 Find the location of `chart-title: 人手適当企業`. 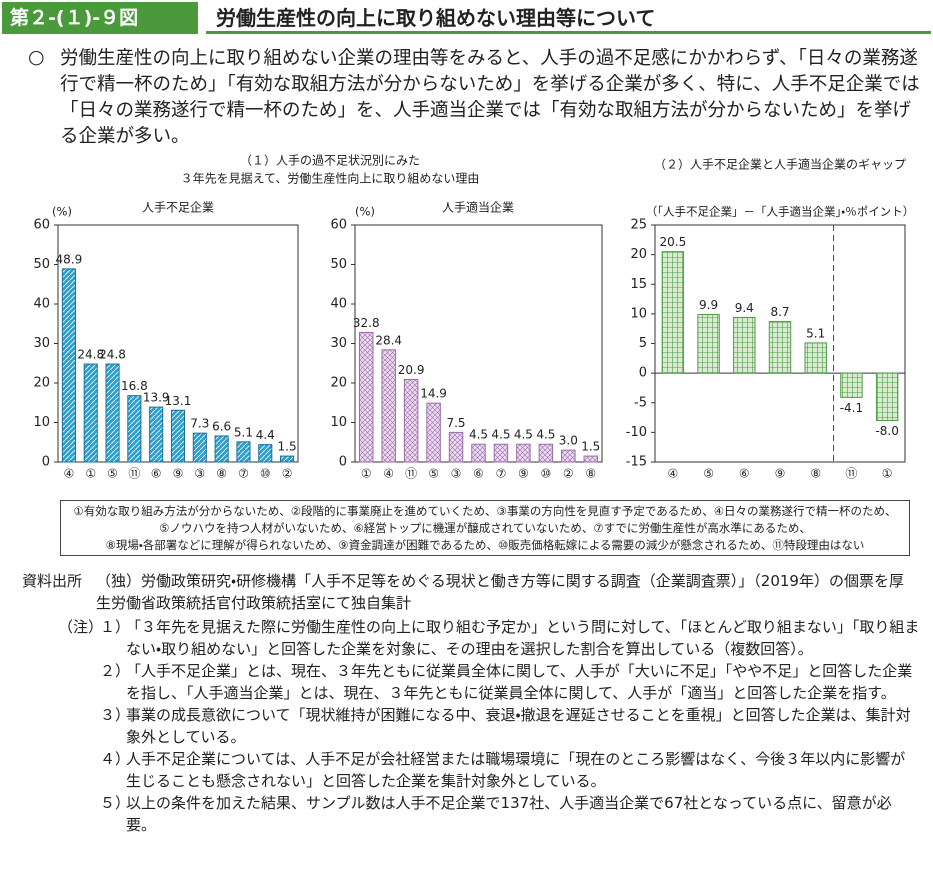

chart-title: 人手適当企業 is located at coordinates (478, 208).